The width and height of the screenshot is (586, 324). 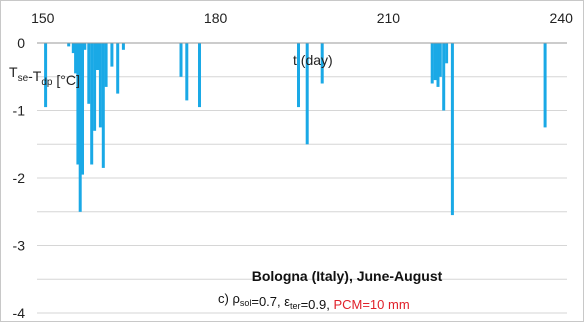 I want to click on x-tick-label: 180, so click(x=216, y=18).